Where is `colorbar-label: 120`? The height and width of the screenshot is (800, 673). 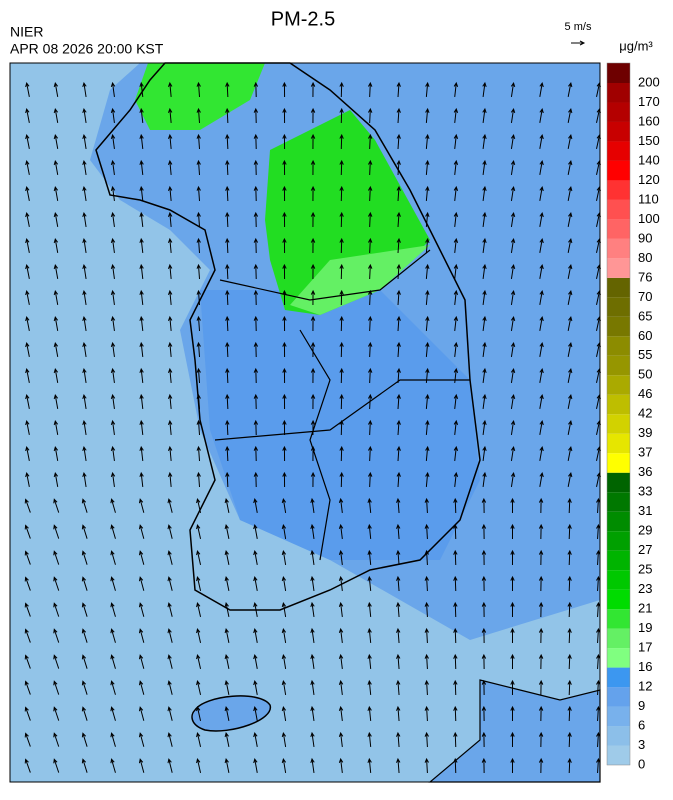
colorbar-label: 120 is located at coordinates (649, 179).